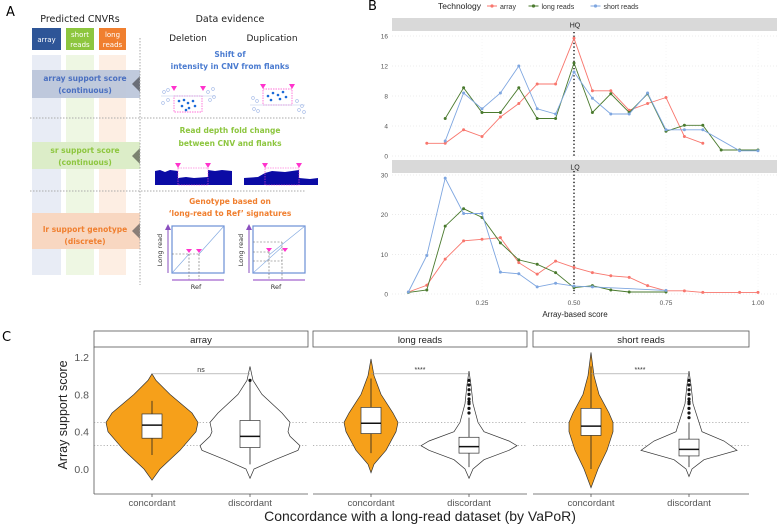 The width and height of the screenshot is (777, 525). Describe the element at coordinates (230, 143) in the screenshot. I see `evidence-sr-line2: between CNV and flanks` at that location.